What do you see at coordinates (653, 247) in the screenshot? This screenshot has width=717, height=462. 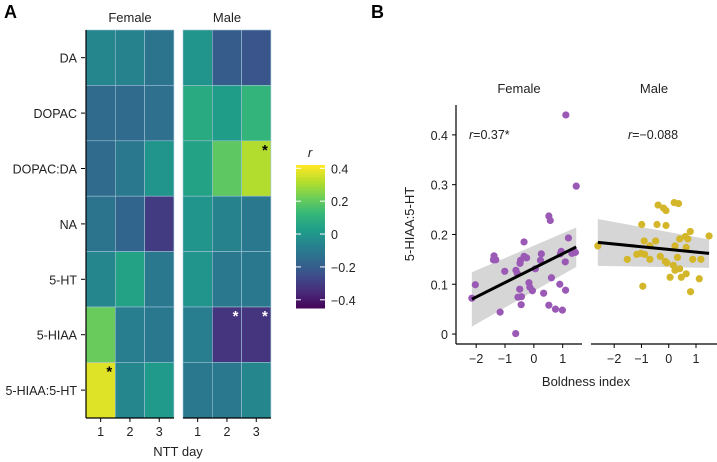 I see `regression-line` at bounding box center [653, 247].